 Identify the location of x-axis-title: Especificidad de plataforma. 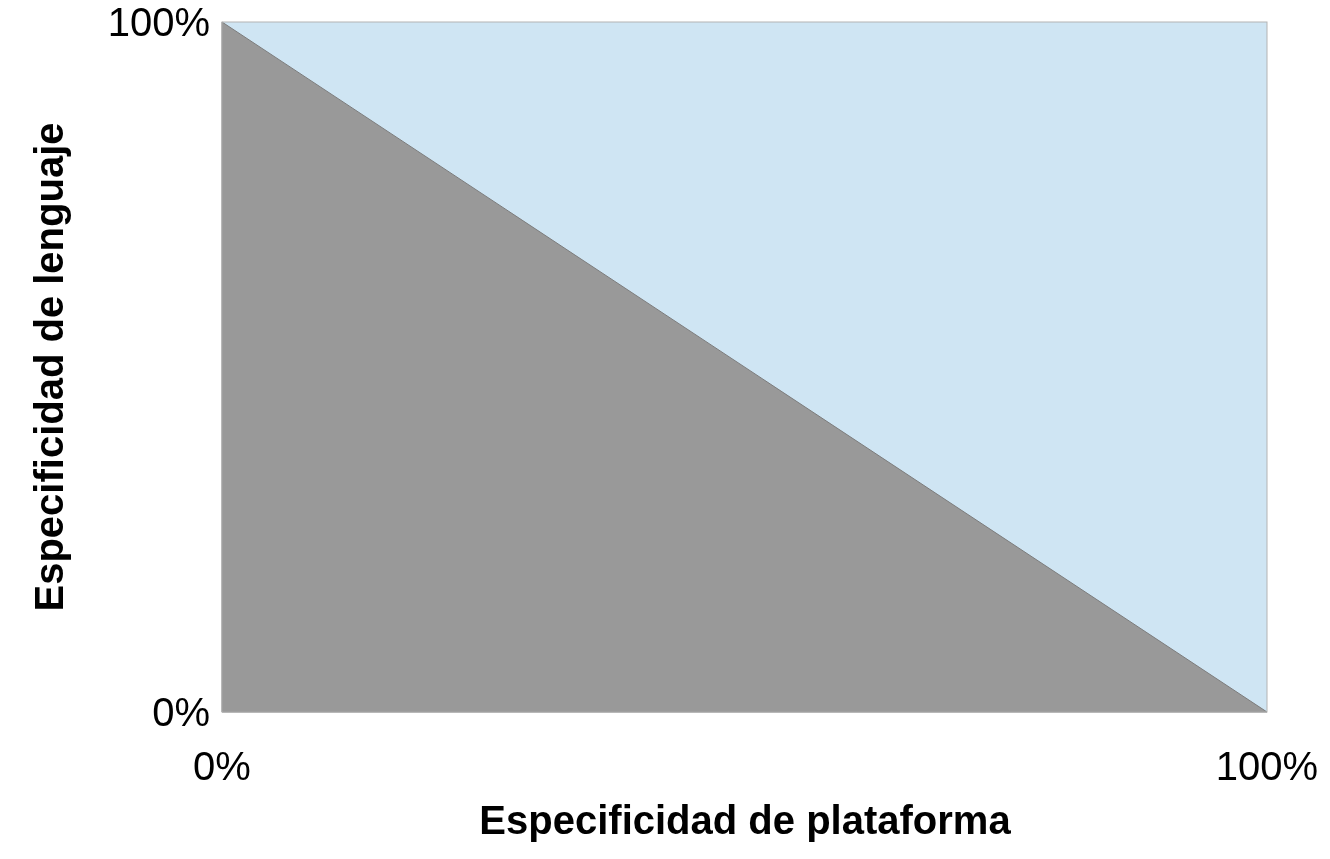
(745, 820).